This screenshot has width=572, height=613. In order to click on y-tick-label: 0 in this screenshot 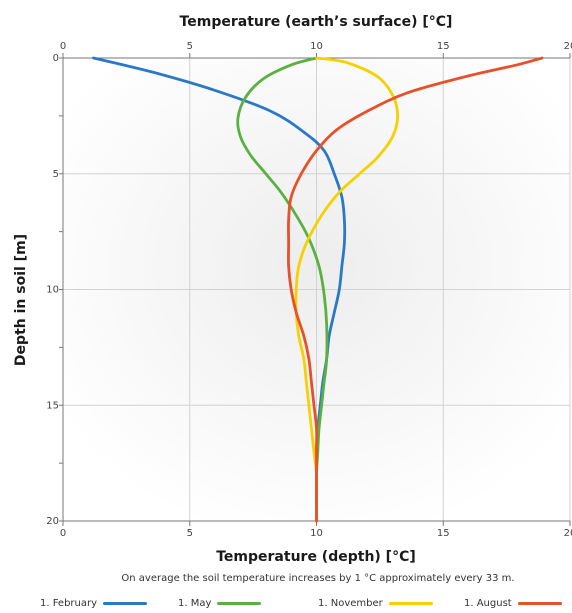, I will do `click(56, 58)`.